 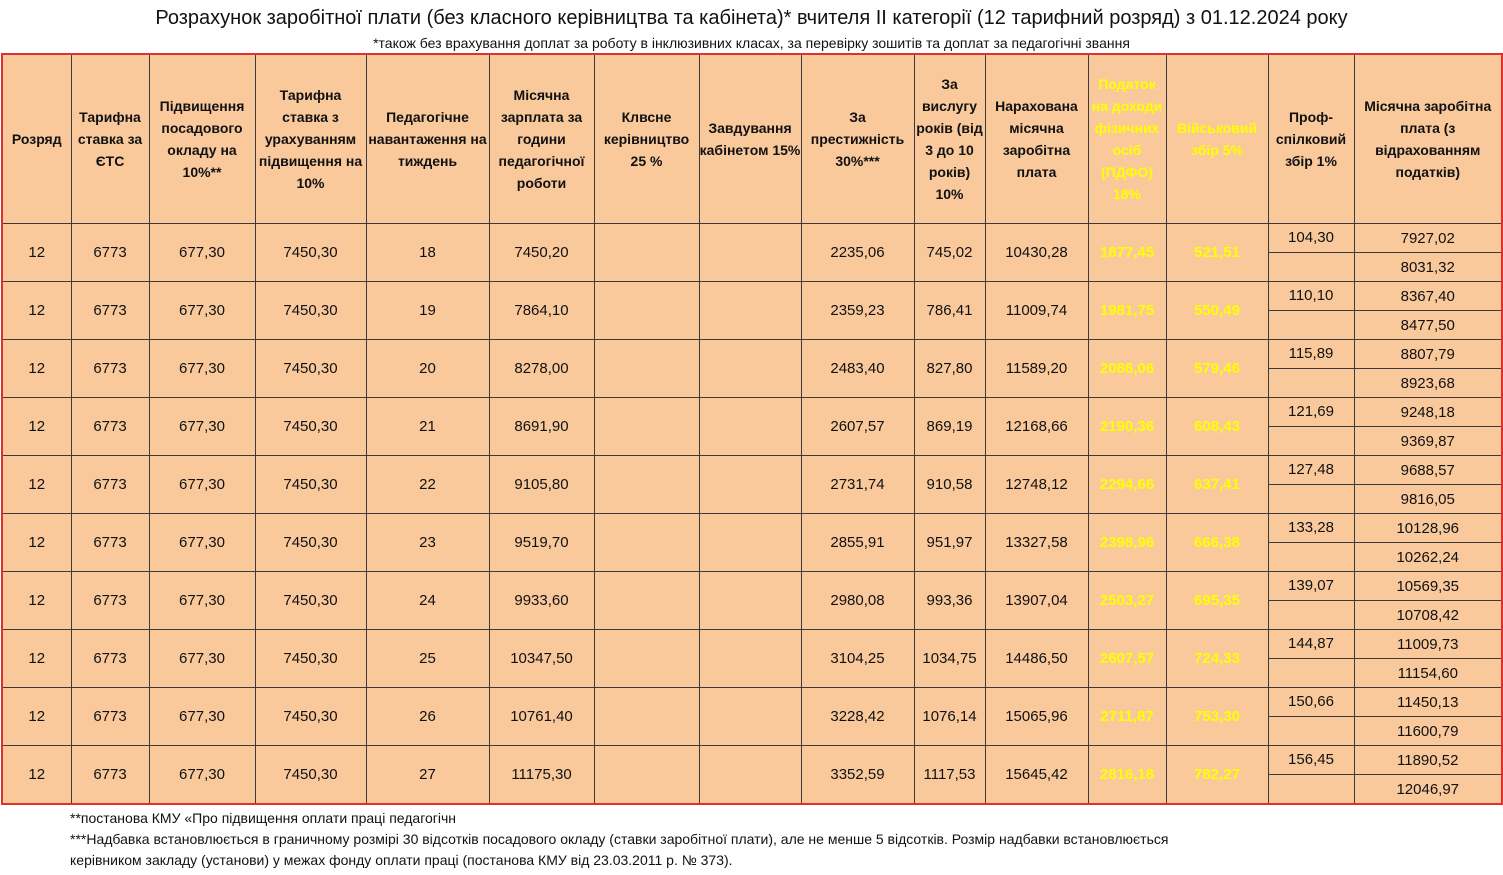 What do you see at coordinates (1036, 310) in the screenshot?
I see `cell-accrued: 11009,74` at bounding box center [1036, 310].